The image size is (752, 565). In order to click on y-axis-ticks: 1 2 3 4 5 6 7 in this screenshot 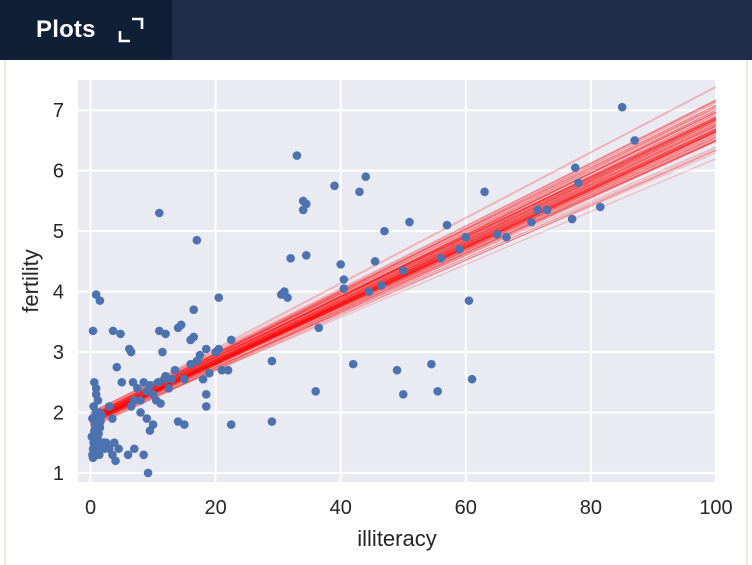, I will do `click(58, 292)`.